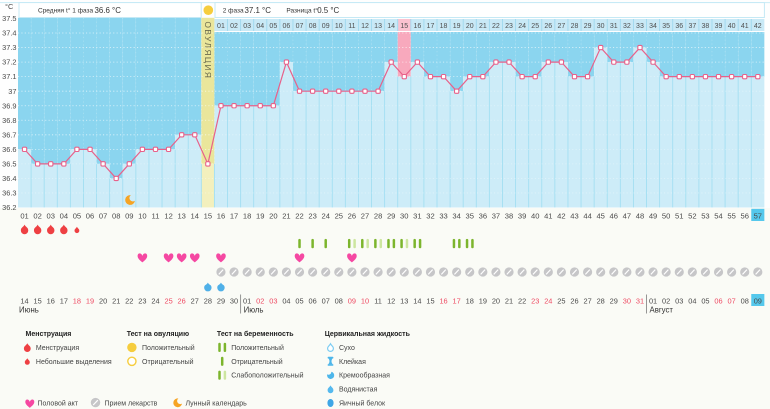 The width and height of the screenshot is (770, 409). What do you see at coordinates (339, 26) in the screenshot?
I see `svg-text: 10` at bounding box center [339, 26].